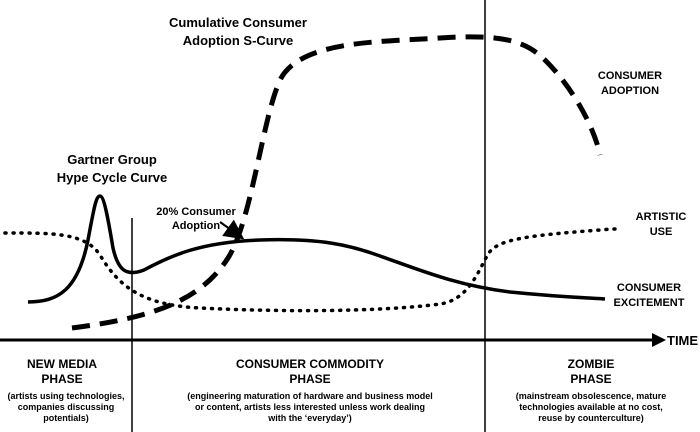 This screenshot has height=432, width=700. I want to click on phase-commodity-title-line1: CONSUMER COMMODITY, so click(310, 364).